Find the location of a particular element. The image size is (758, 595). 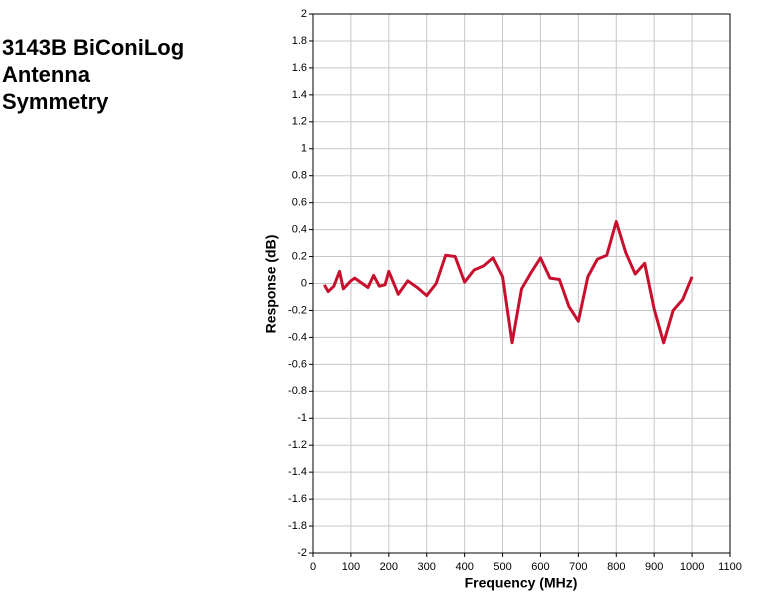

title-line: Symmetry is located at coordinates (55, 101).